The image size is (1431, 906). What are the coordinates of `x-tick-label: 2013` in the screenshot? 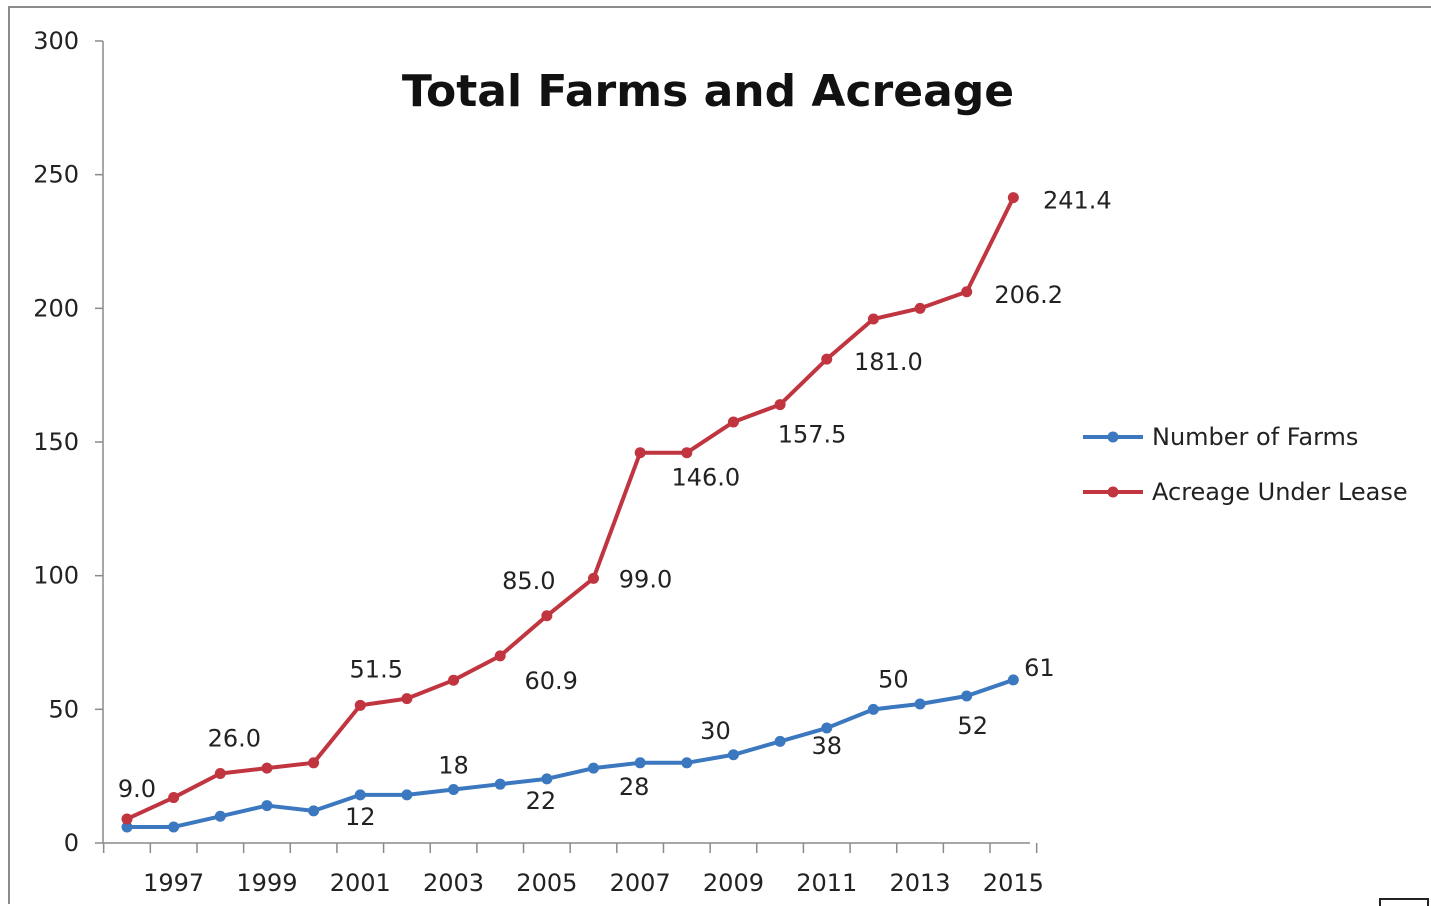 It's located at (920, 883).